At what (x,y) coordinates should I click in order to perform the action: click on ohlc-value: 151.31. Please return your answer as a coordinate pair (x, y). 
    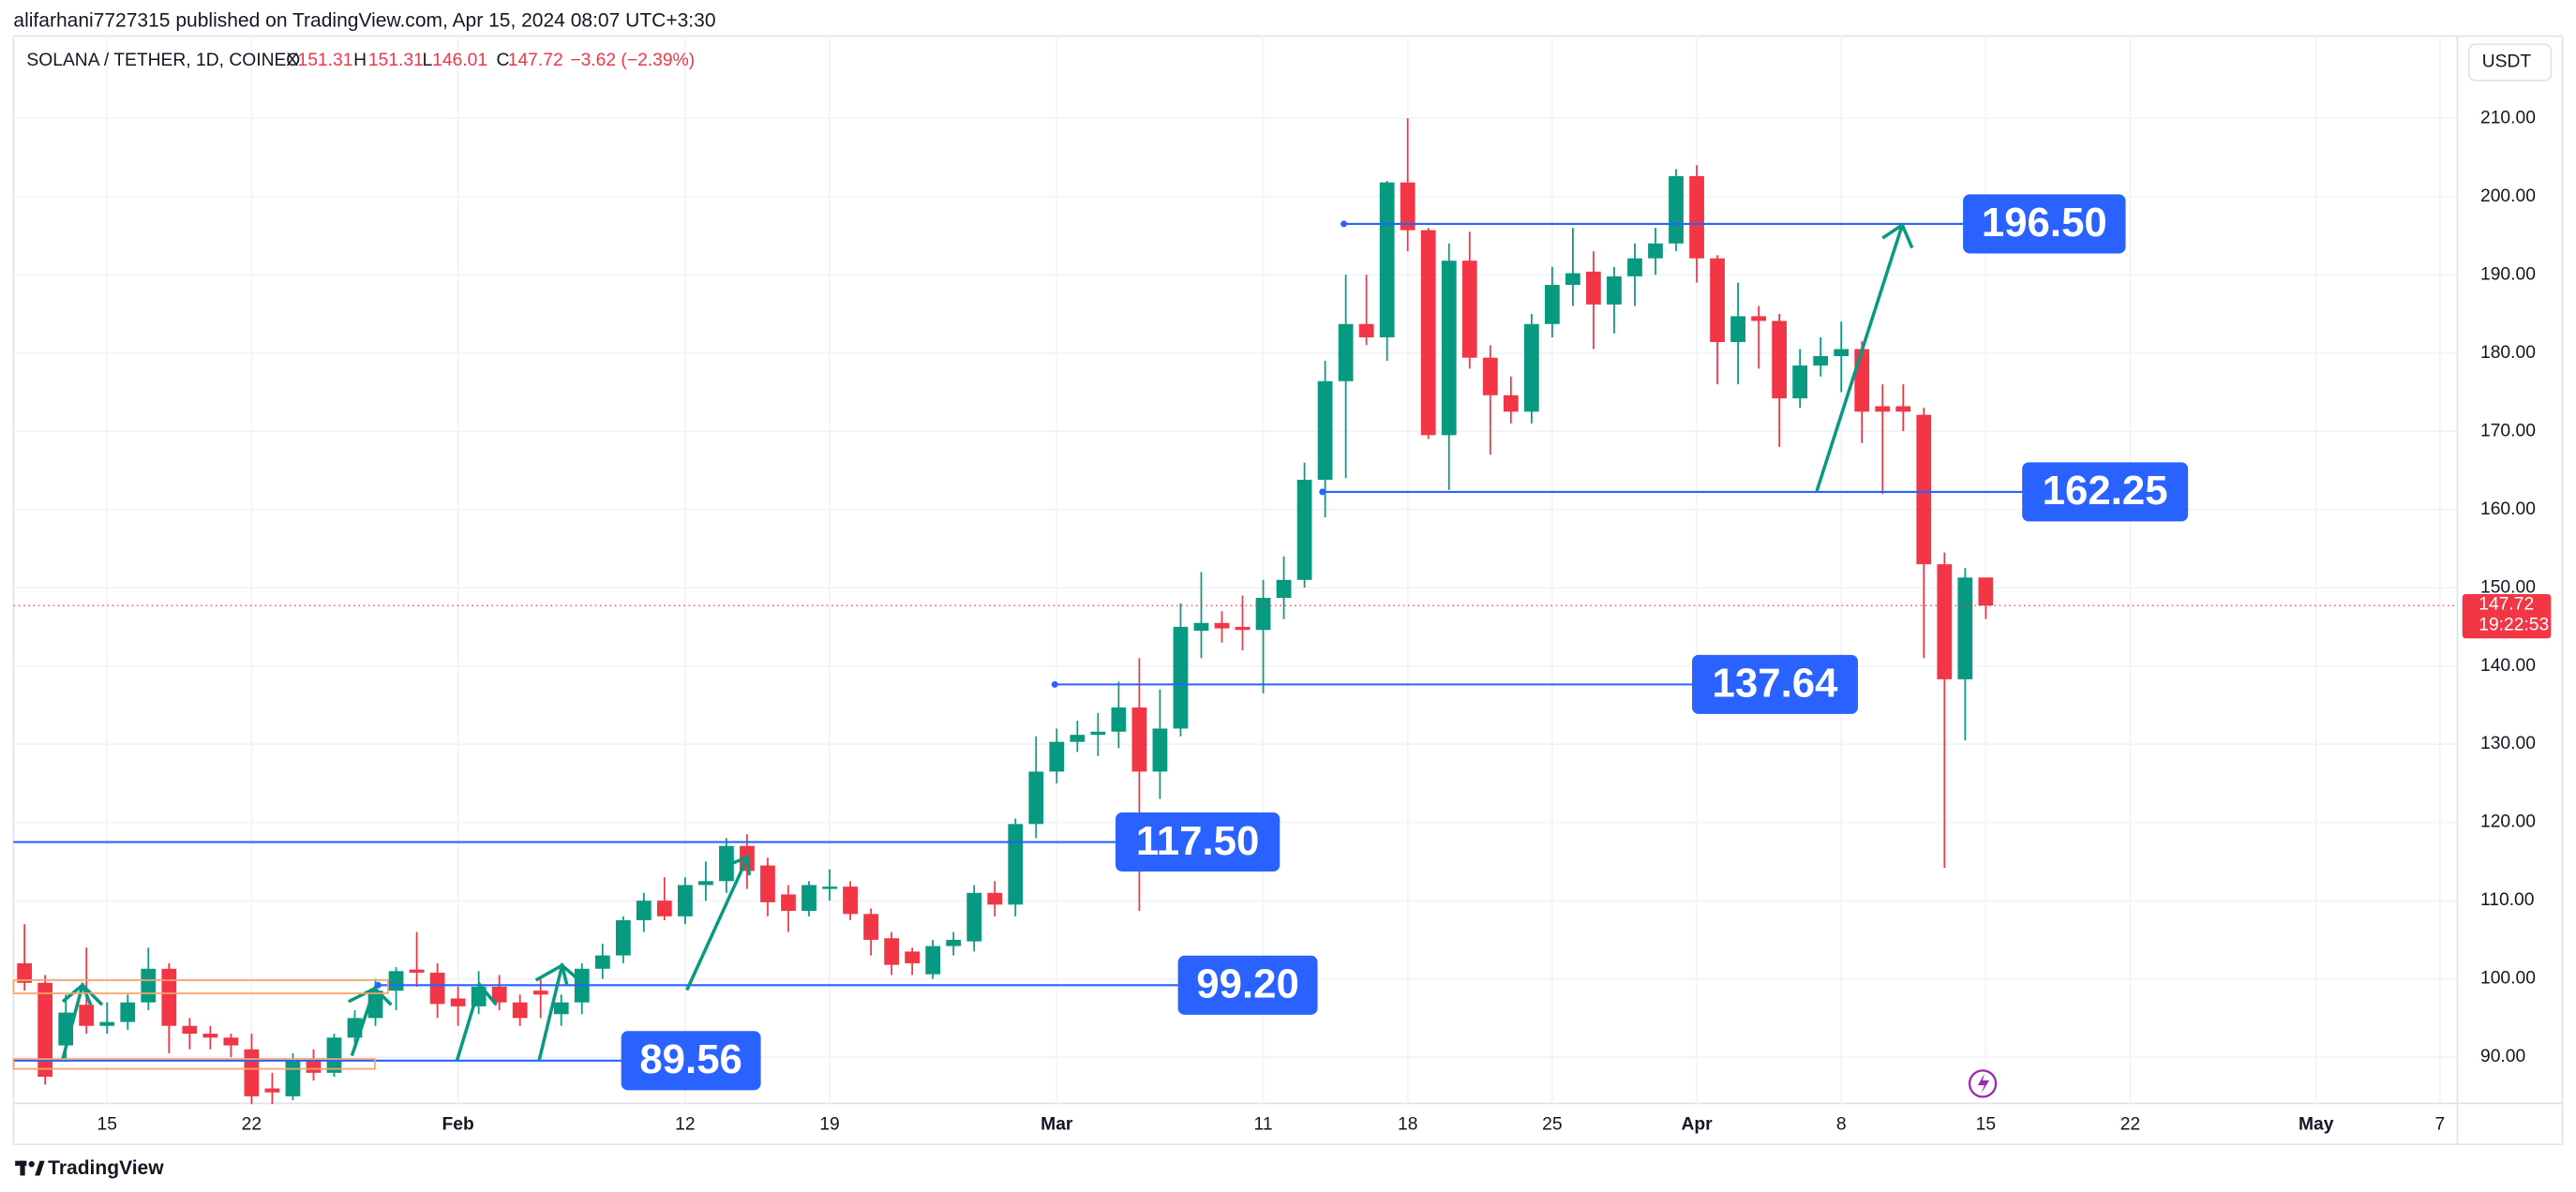
    Looking at the image, I should click on (396, 60).